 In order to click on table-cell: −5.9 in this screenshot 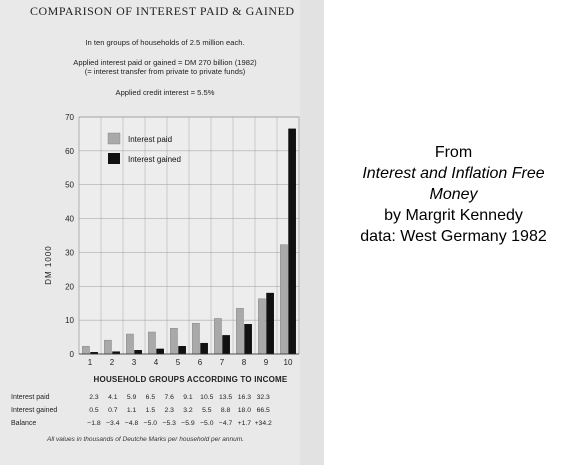, I will do `click(188, 423)`.